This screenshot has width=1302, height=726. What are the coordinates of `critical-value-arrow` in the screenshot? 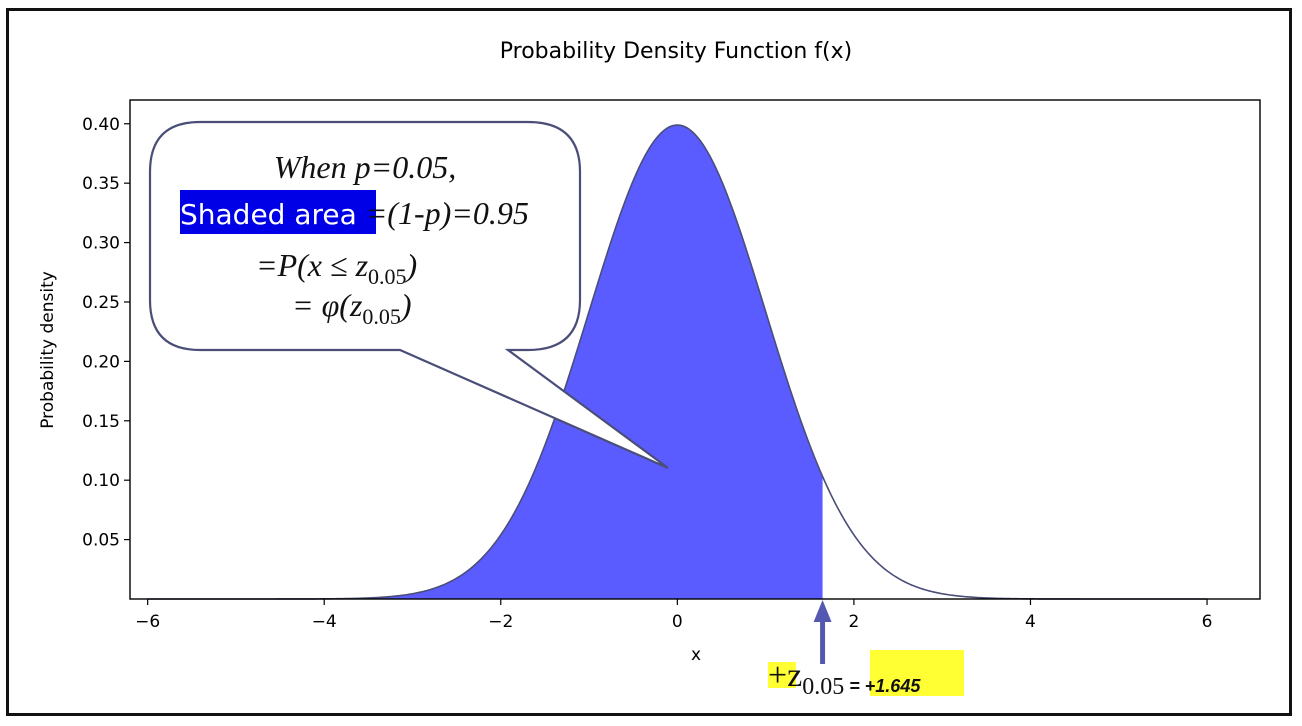 It's located at (822, 632).